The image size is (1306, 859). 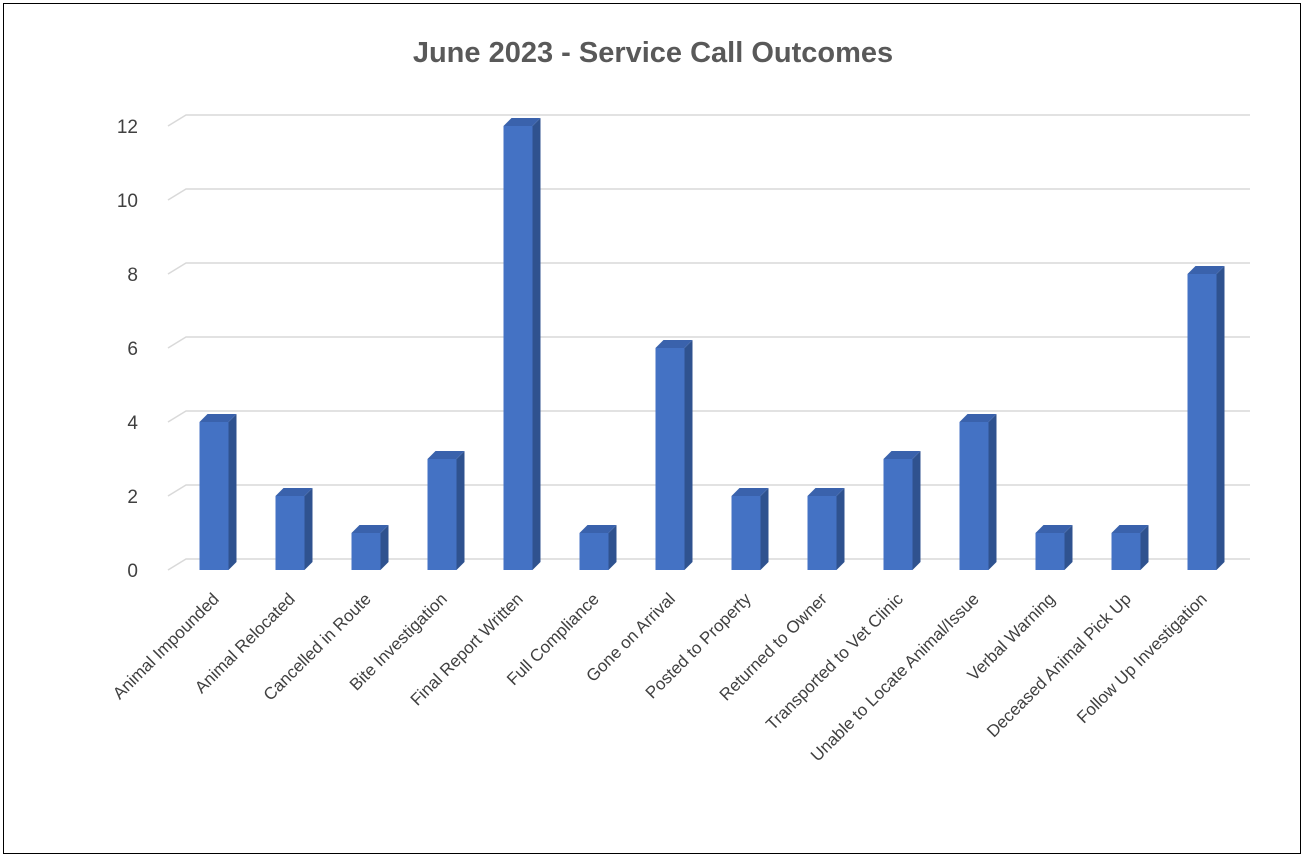 What do you see at coordinates (1142, 658) in the screenshot?
I see `x-tick-label: Follow Up Investigation` at bounding box center [1142, 658].